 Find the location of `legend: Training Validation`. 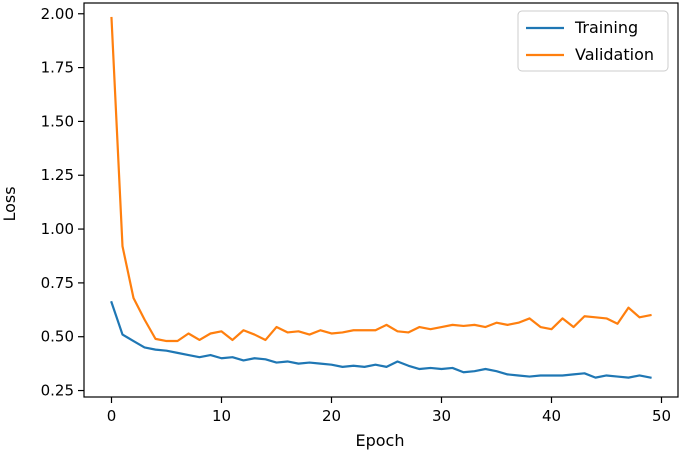

legend: Training Validation is located at coordinates (593, 41).